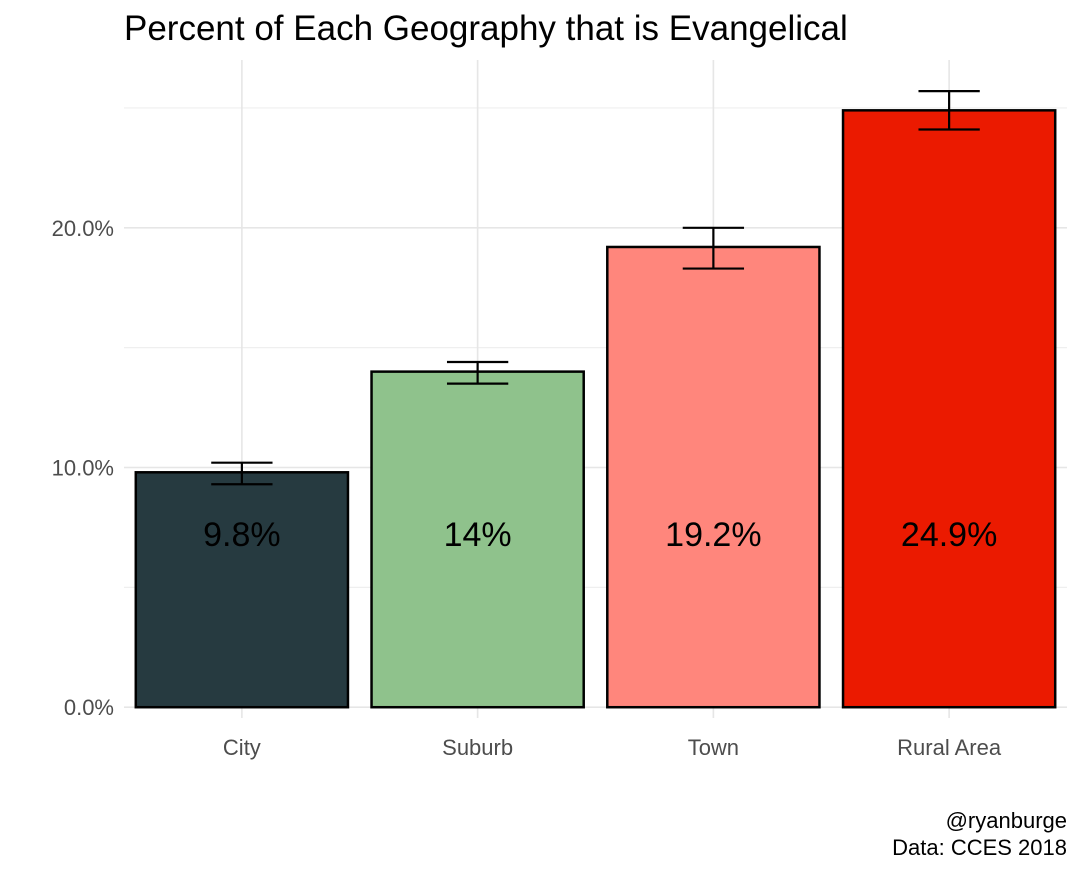 The width and height of the screenshot is (1080, 874). I want to click on x-tick-label: City, so click(242, 747).